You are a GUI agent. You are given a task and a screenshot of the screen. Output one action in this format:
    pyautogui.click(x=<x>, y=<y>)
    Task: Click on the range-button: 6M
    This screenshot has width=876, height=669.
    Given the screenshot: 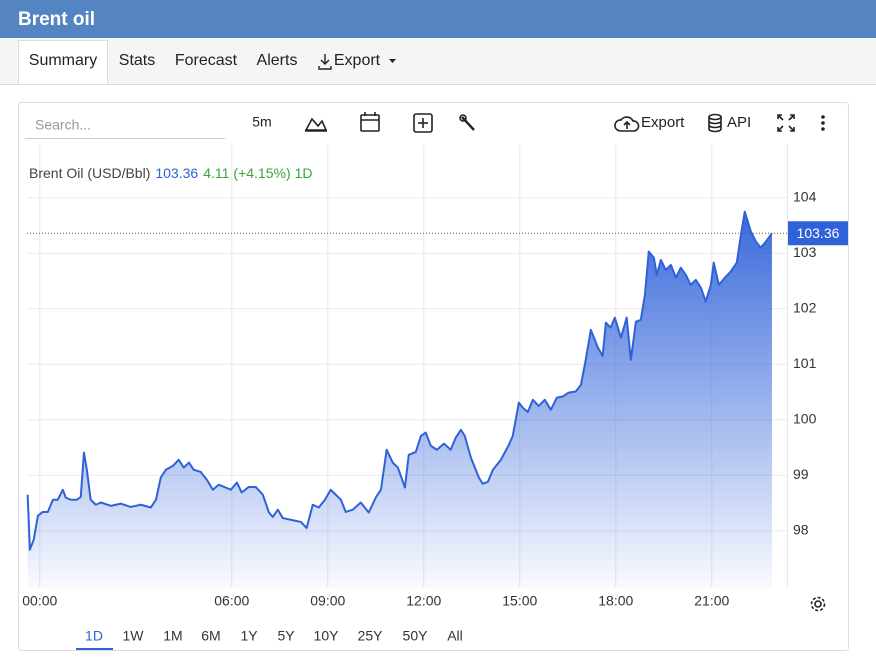 What is the action you would take?
    pyautogui.click(x=210, y=636)
    